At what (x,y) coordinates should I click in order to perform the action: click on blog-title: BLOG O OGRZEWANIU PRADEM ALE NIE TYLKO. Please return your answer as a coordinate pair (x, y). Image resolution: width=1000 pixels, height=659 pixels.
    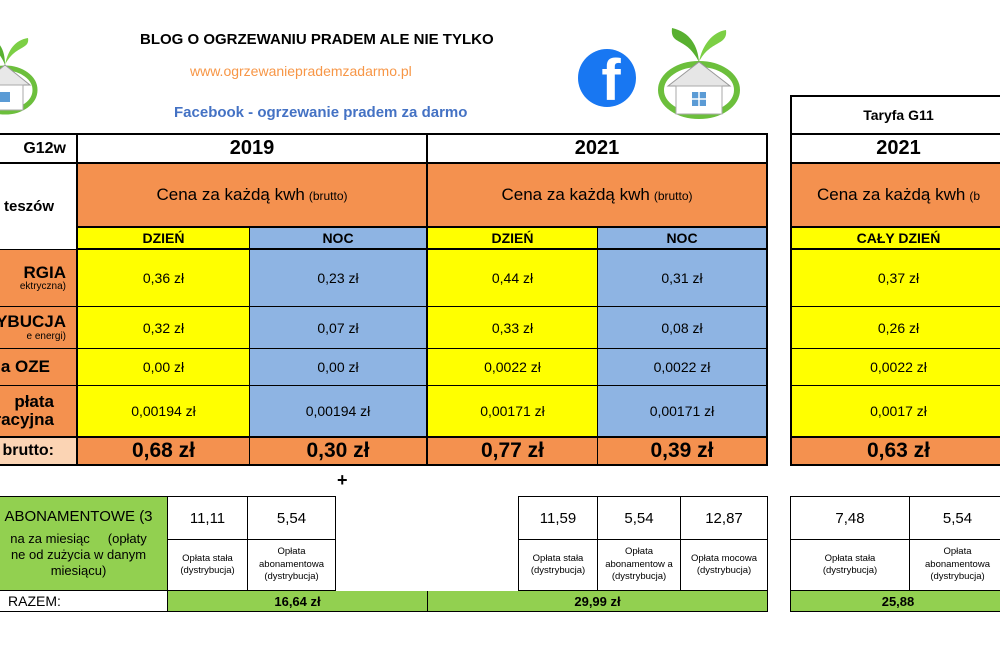
    Looking at the image, I should click on (317, 39).